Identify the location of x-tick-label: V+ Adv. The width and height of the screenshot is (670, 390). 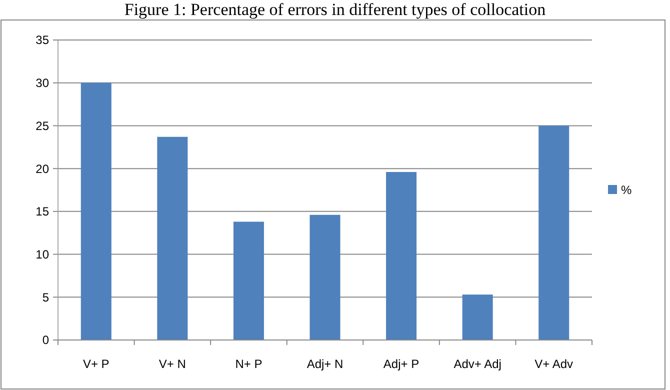
(554, 364).